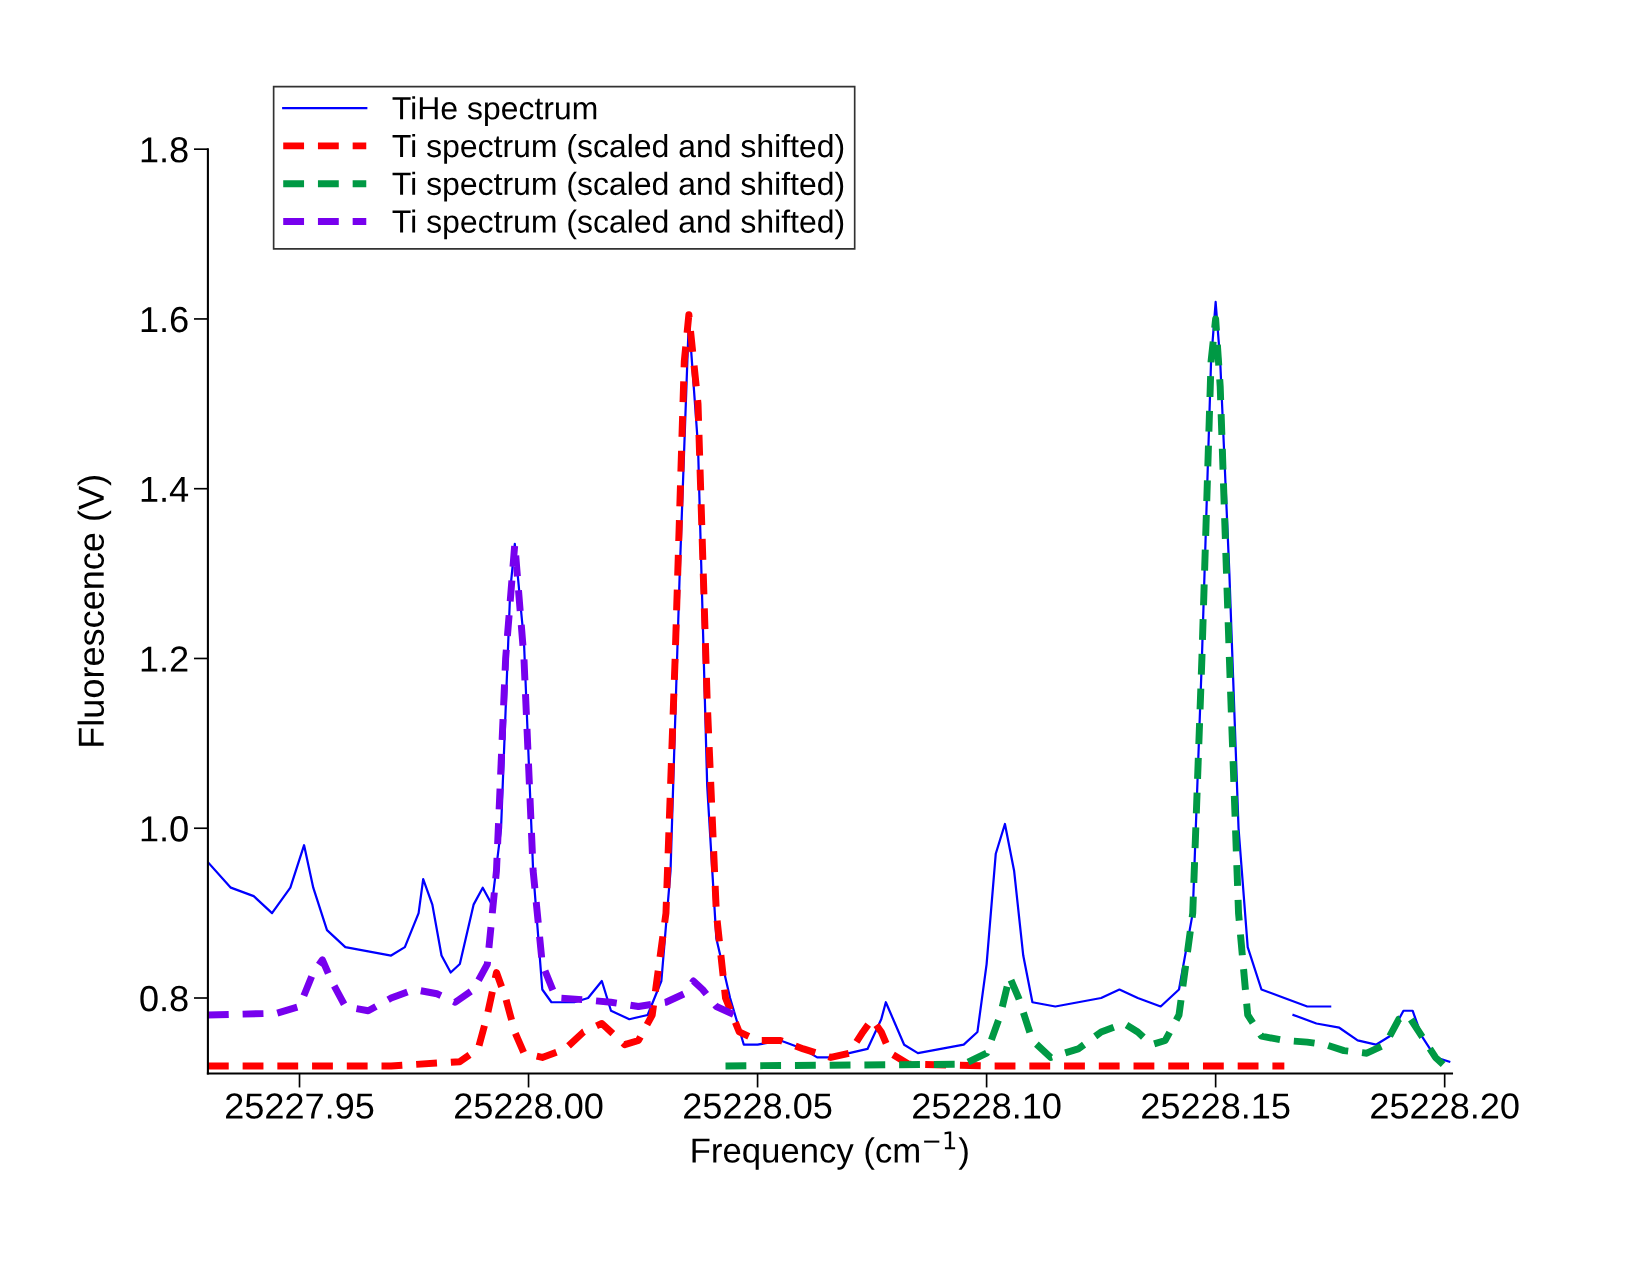 The width and height of the screenshot is (1650, 1275). I want to click on x-tick-label: 25228.15, so click(1216, 1106).